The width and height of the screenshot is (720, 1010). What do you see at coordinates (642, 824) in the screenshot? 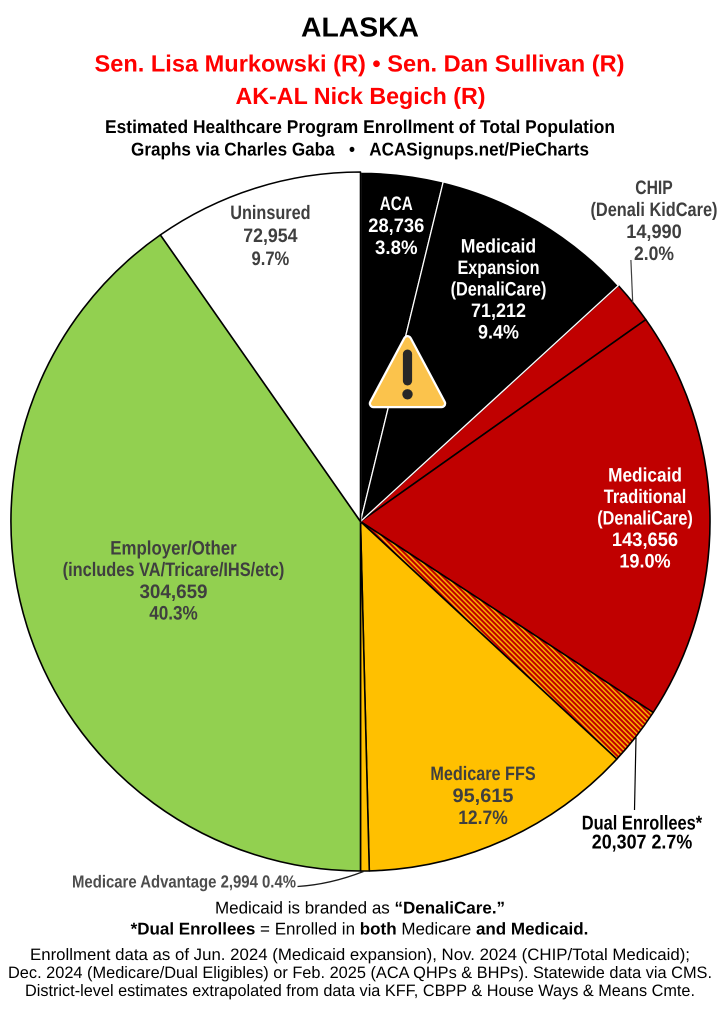
I see `svg-text: Dual Enrollees*` at bounding box center [642, 824].